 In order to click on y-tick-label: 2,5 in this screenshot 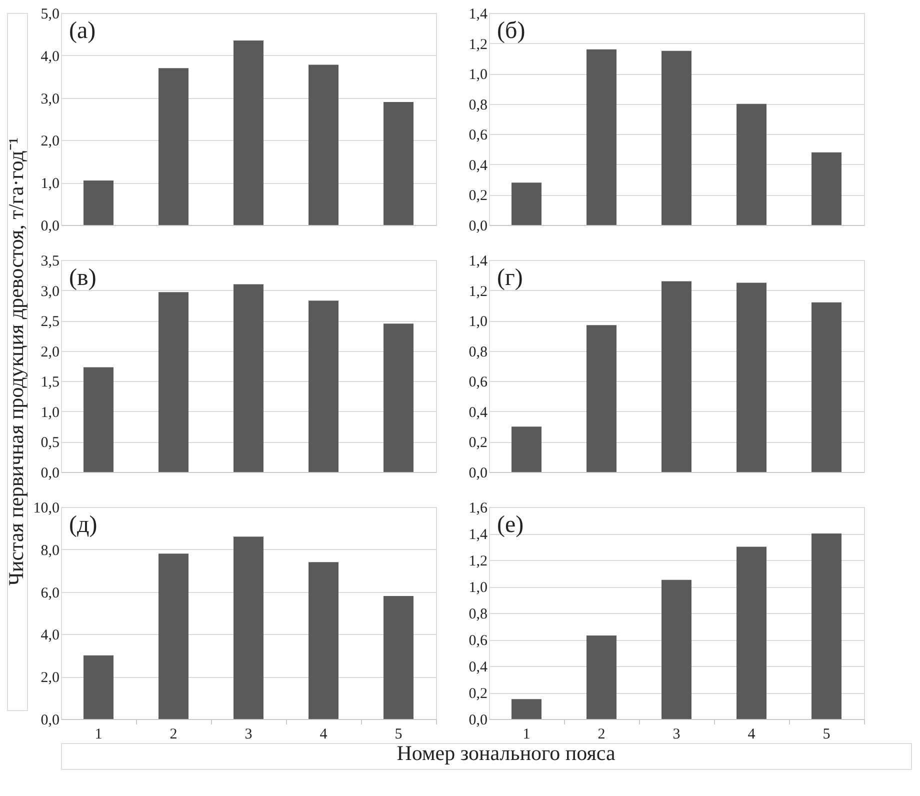, I will do `click(50, 322)`.